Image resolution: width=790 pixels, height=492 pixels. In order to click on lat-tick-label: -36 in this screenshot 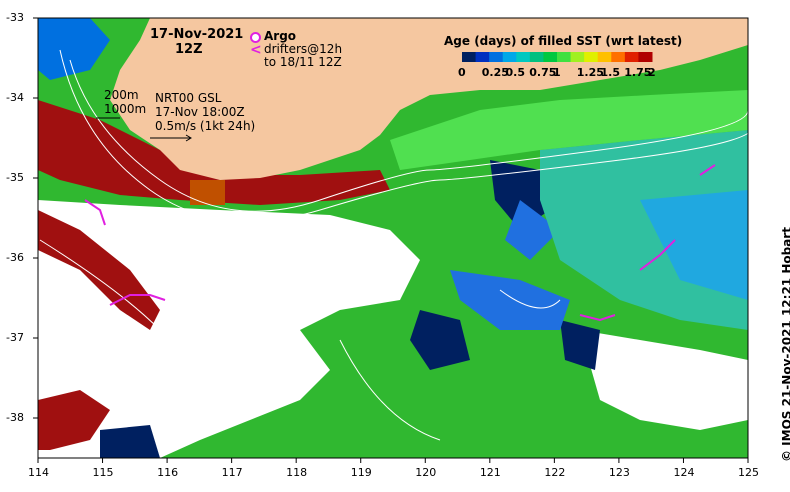, I will do `click(15, 257)`.